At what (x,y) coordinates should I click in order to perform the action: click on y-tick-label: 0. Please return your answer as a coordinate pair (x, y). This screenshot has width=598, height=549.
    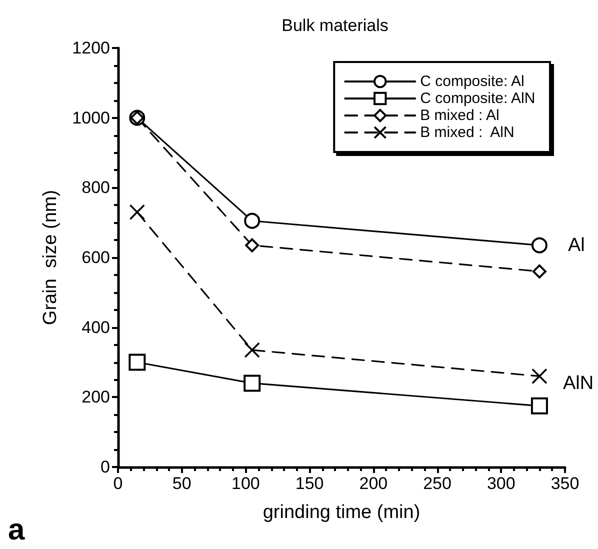
    Looking at the image, I should click on (105, 467).